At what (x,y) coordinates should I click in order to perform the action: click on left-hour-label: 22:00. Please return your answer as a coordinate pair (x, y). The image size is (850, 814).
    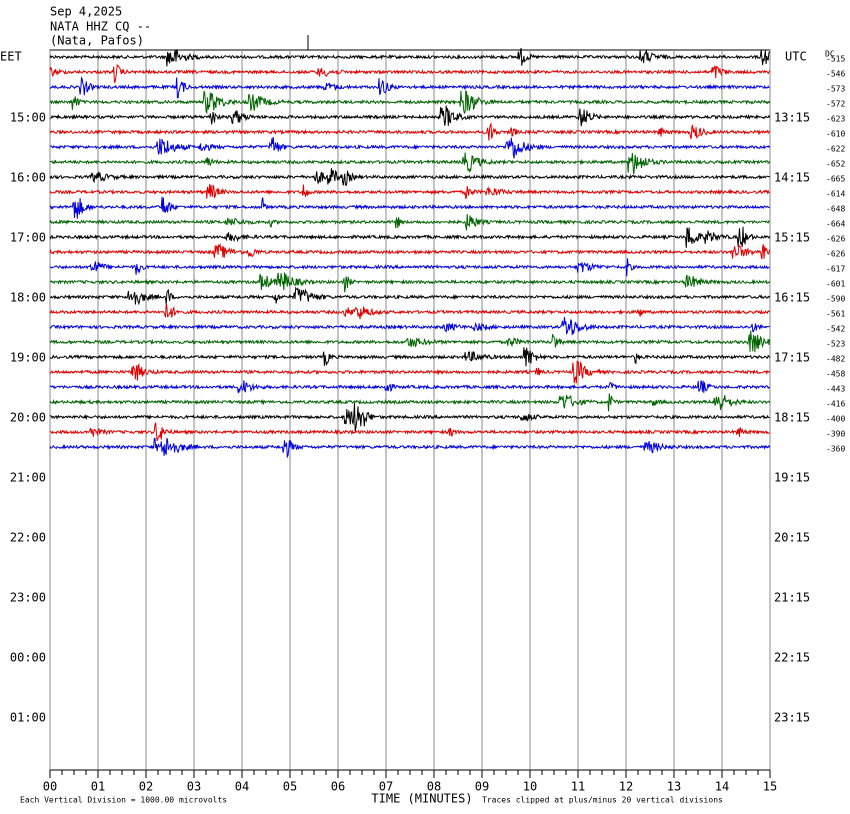
    Looking at the image, I should click on (28, 538).